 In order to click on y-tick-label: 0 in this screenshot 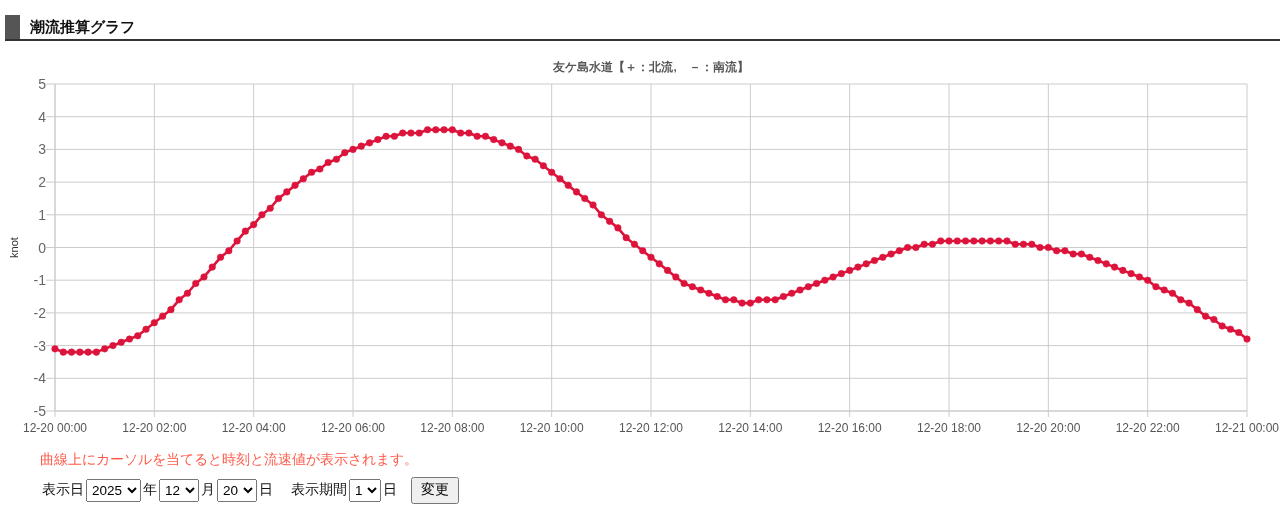, I will do `click(42, 247)`.